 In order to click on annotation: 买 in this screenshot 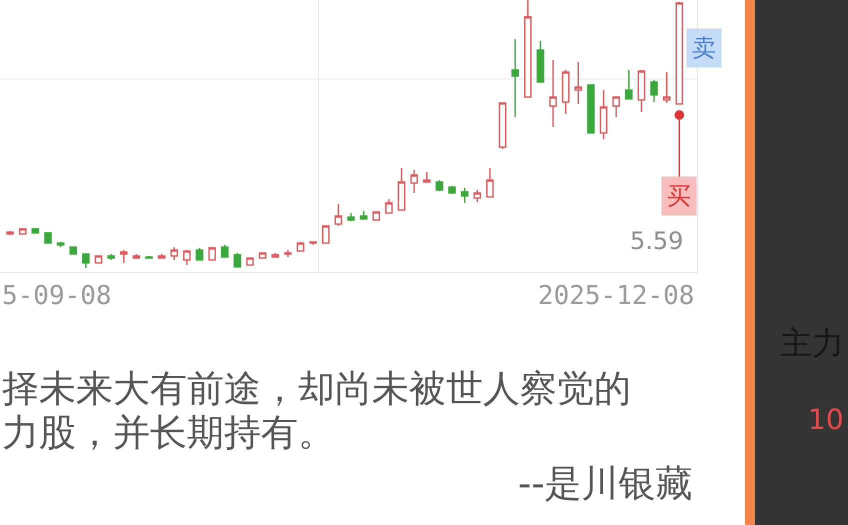, I will do `click(679, 196)`.